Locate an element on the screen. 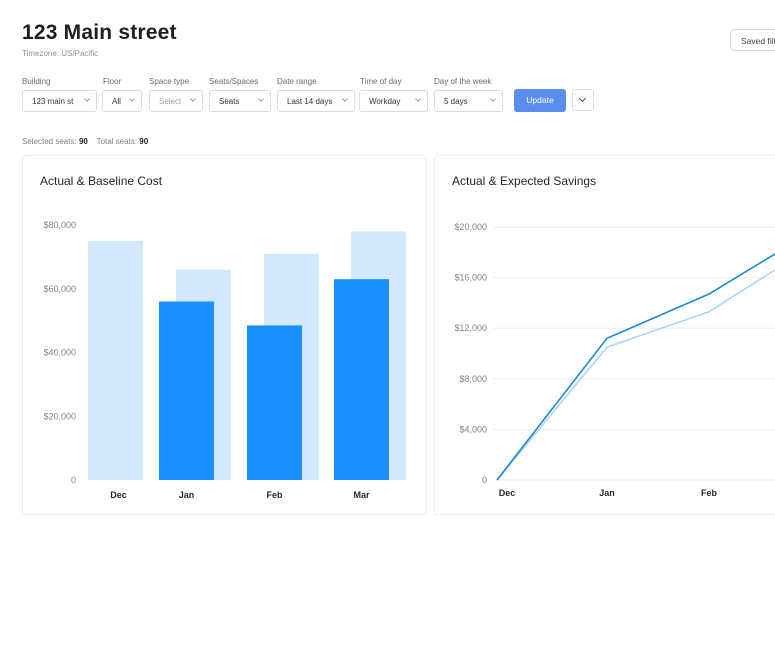 This screenshot has height=649, width=775. space-type-label: Space type is located at coordinates (169, 81).